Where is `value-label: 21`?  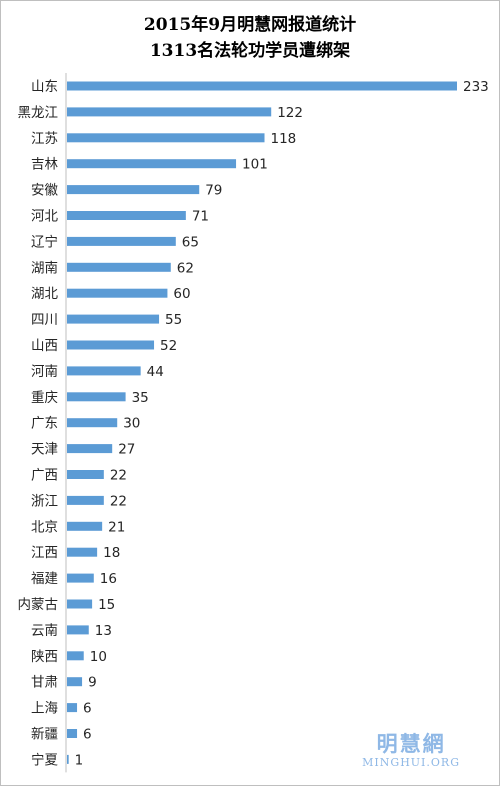 value-label: 21 is located at coordinates (116, 527).